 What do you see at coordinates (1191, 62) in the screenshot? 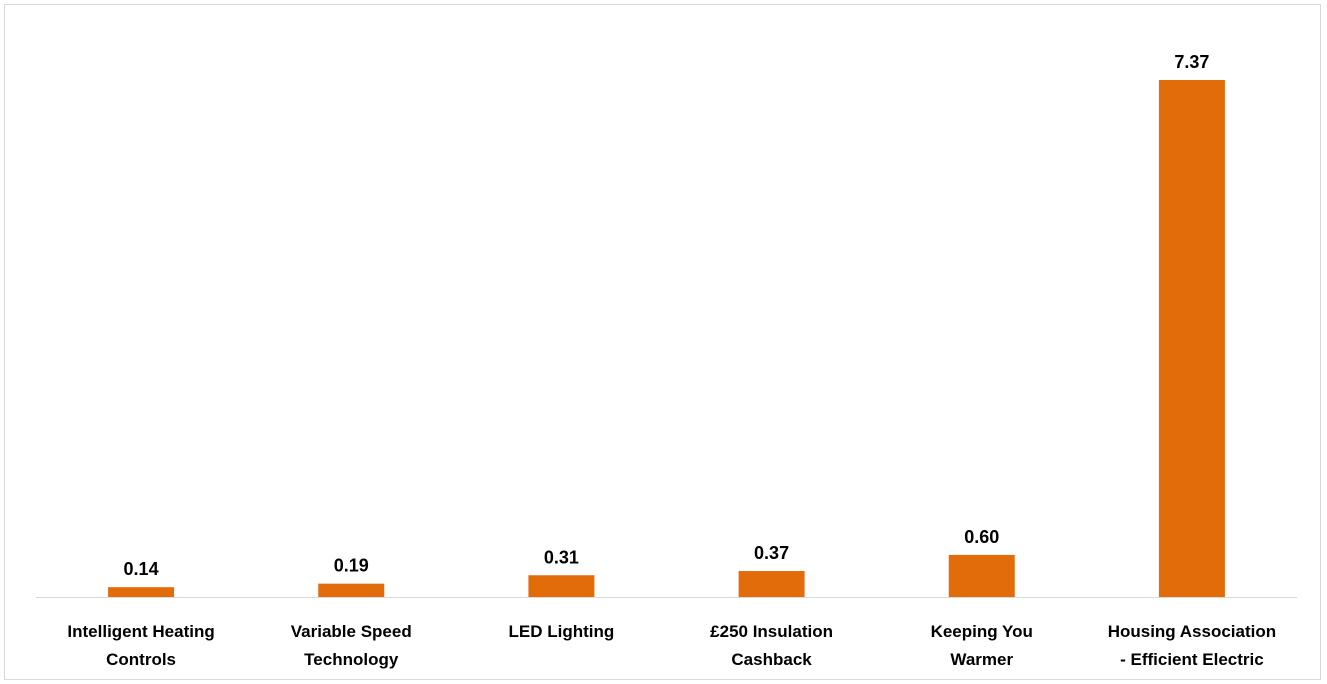
I see `data-label-5: 7.37` at bounding box center [1191, 62].